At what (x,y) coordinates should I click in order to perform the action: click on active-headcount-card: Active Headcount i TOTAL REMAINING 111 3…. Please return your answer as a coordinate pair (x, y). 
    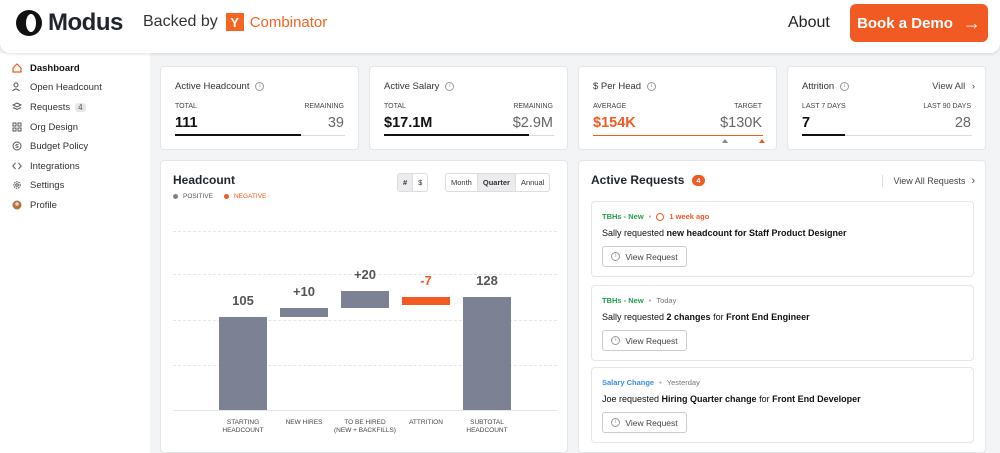
    Looking at the image, I should click on (259, 108).